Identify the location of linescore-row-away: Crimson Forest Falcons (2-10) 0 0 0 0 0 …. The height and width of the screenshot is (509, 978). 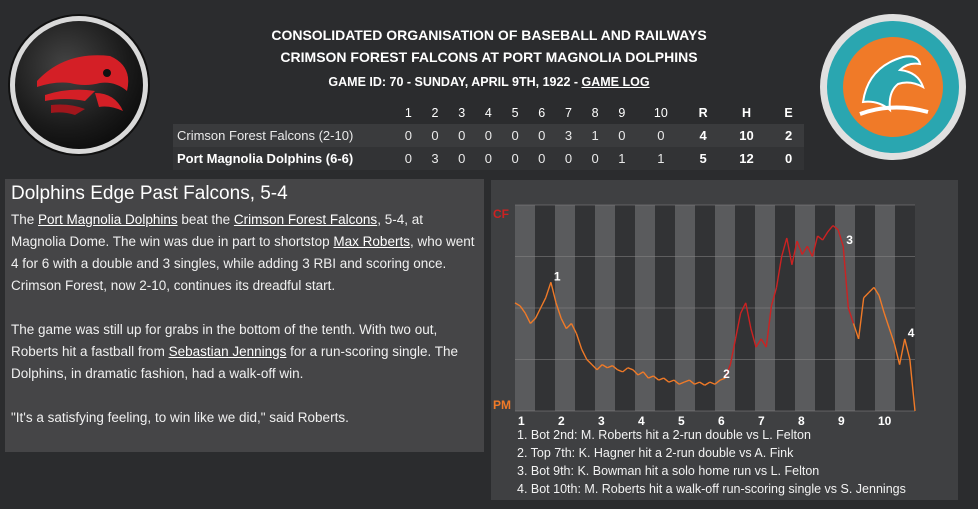
(488, 135).